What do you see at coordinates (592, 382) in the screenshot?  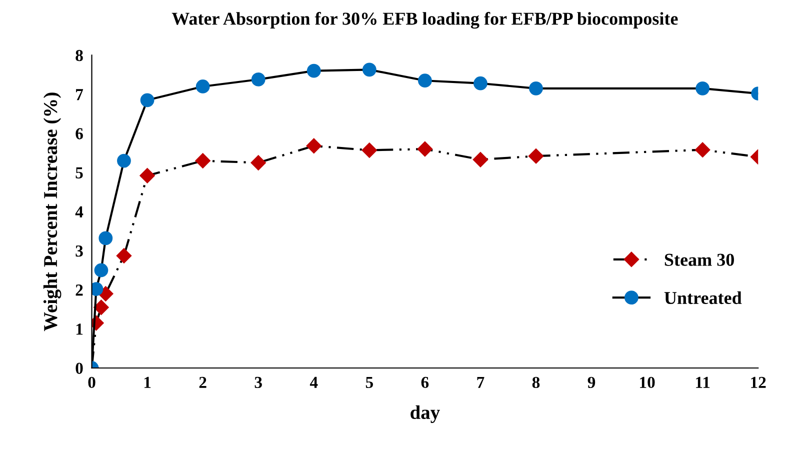 I see `x-tick-label: 9` at bounding box center [592, 382].